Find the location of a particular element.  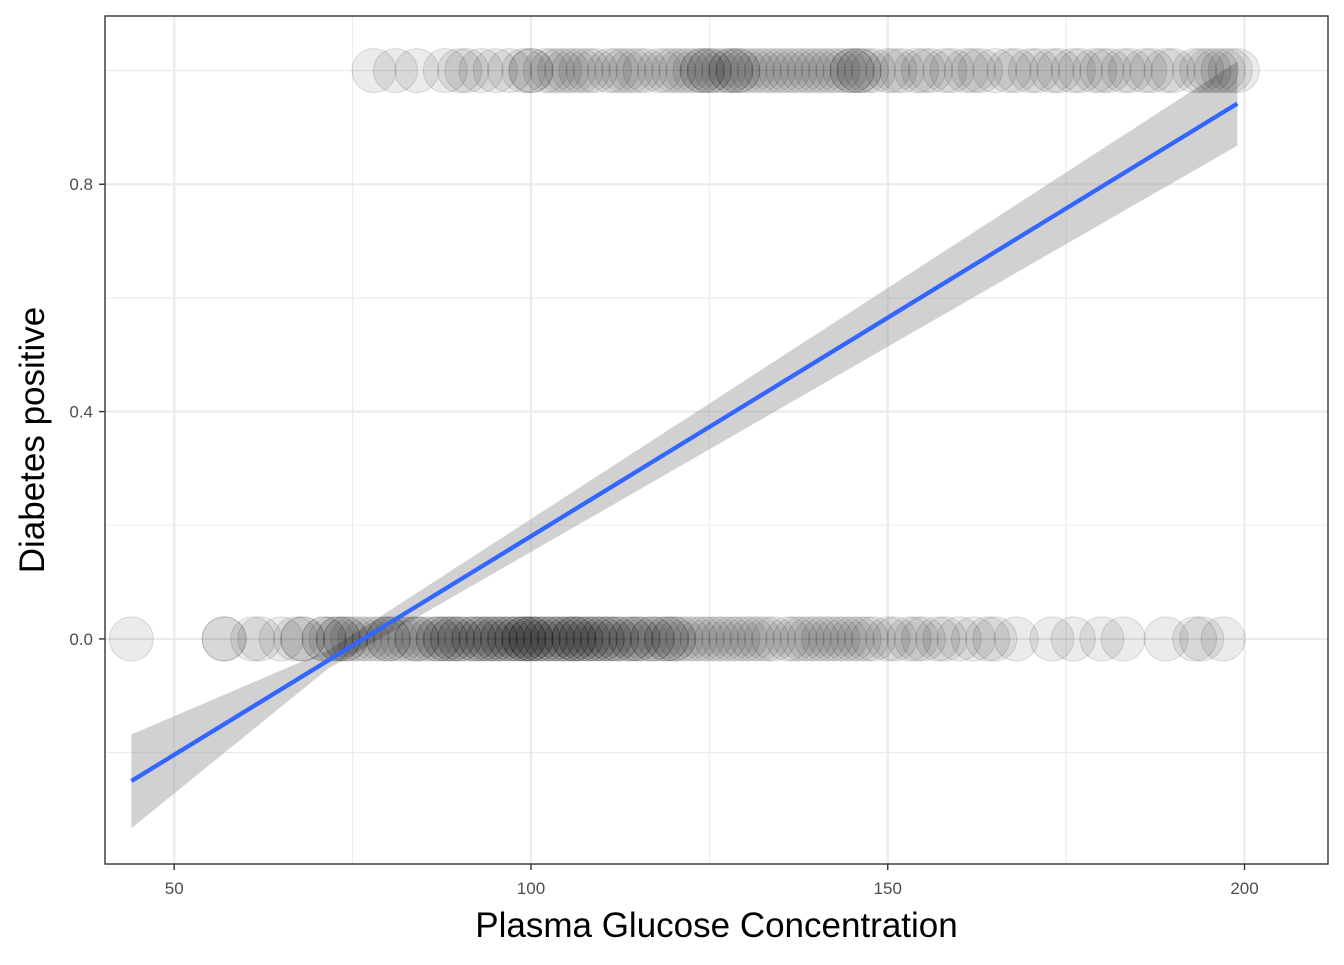

y-tick-label: 0.0 is located at coordinates (81, 639).